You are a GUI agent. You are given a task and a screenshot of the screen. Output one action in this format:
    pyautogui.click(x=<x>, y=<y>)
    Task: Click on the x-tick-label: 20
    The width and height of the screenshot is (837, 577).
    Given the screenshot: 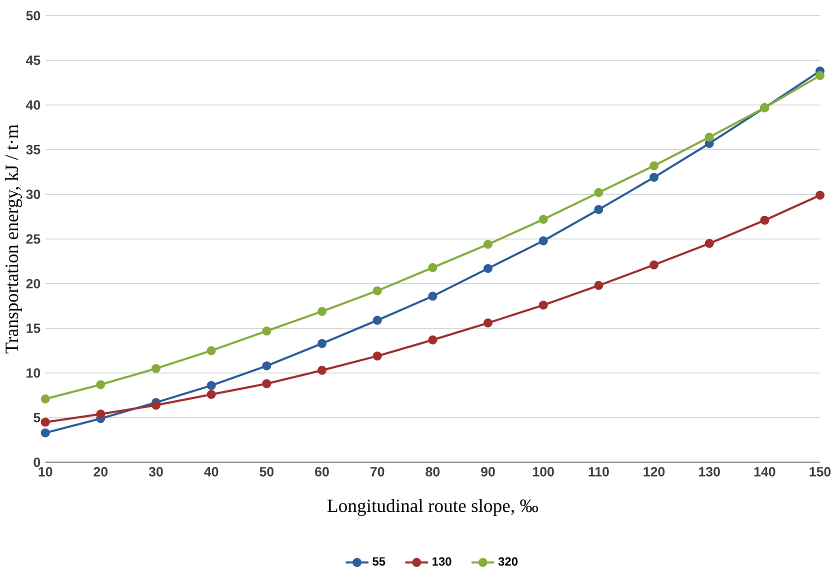 What is the action you would take?
    pyautogui.click(x=101, y=471)
    